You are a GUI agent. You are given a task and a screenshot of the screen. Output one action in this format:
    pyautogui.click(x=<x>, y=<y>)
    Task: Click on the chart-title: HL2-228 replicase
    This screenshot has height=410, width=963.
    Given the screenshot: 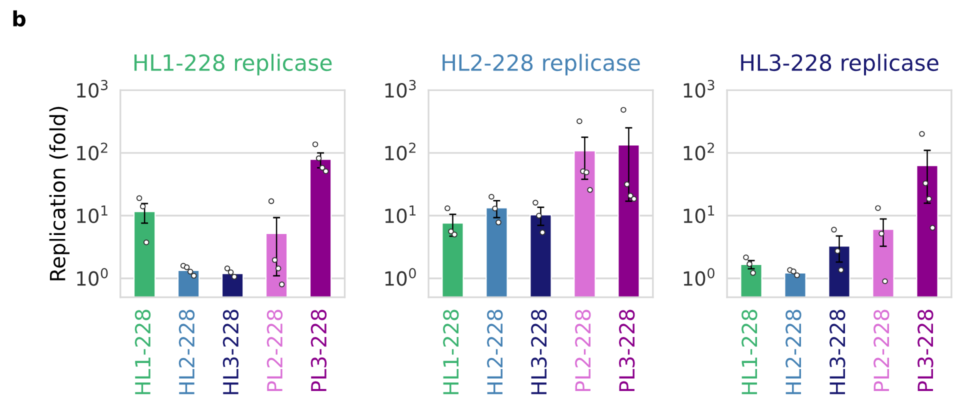 What is the action you would take?
    pyautogui.click(x=541, y=65)
    